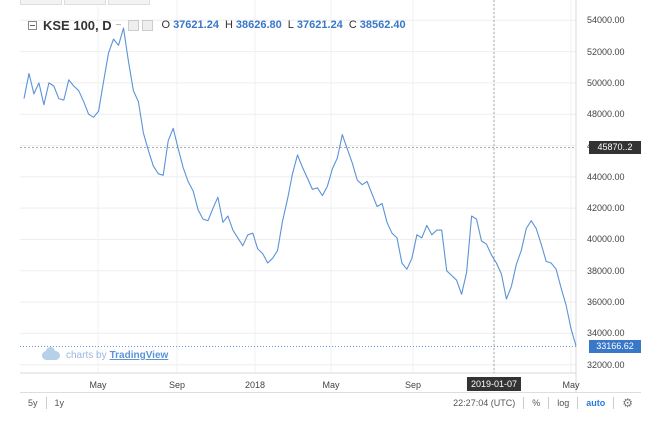  What do you see at coordinates (51, 353) in the screenshot?
I see `cloud-logo-icon` at bounding box center [51, 353].